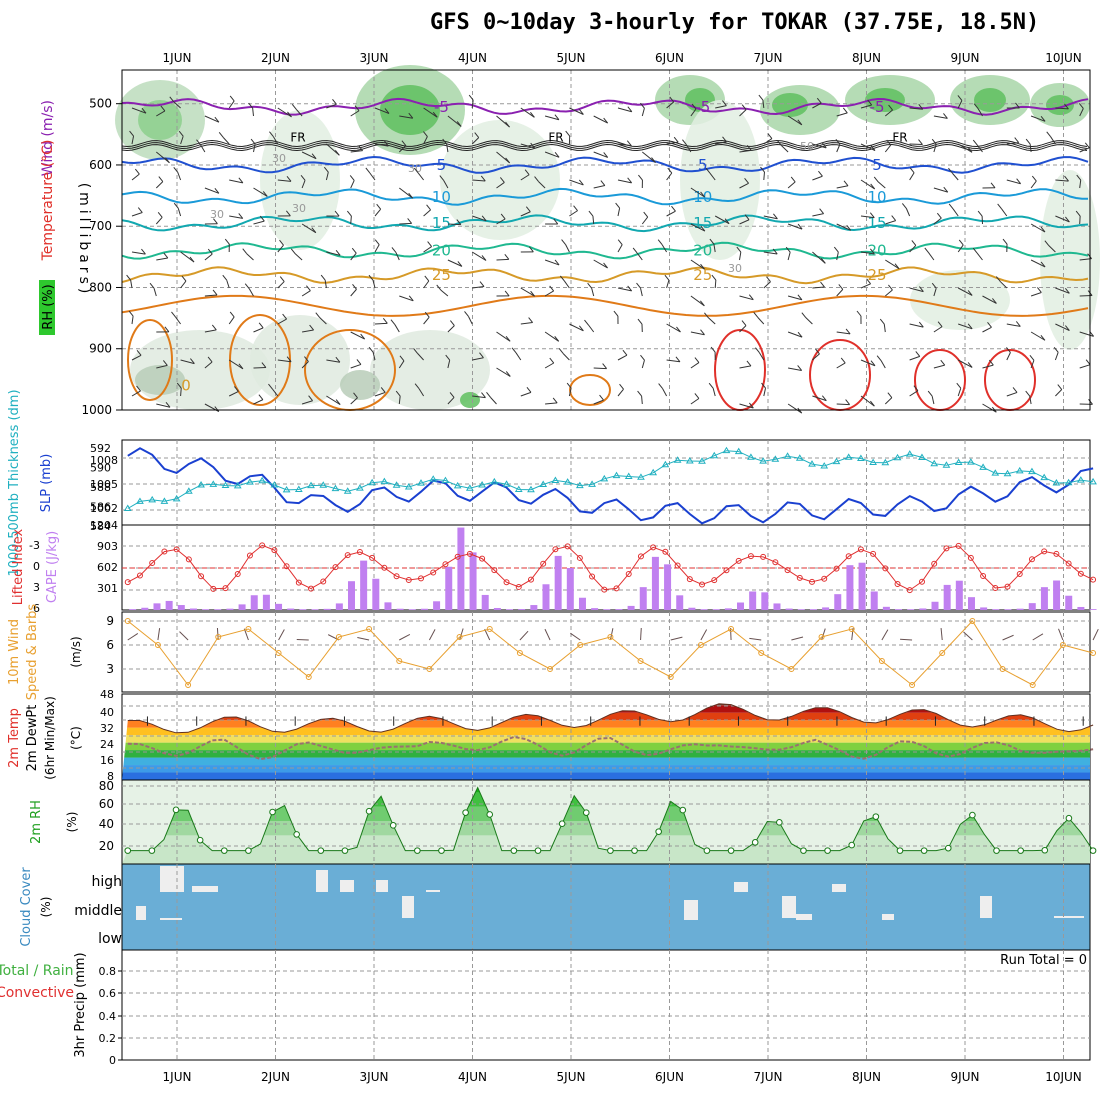 This screenshot has height=1100, width=1100. I want to click on li-tick-label: 6, so click(36, 608).